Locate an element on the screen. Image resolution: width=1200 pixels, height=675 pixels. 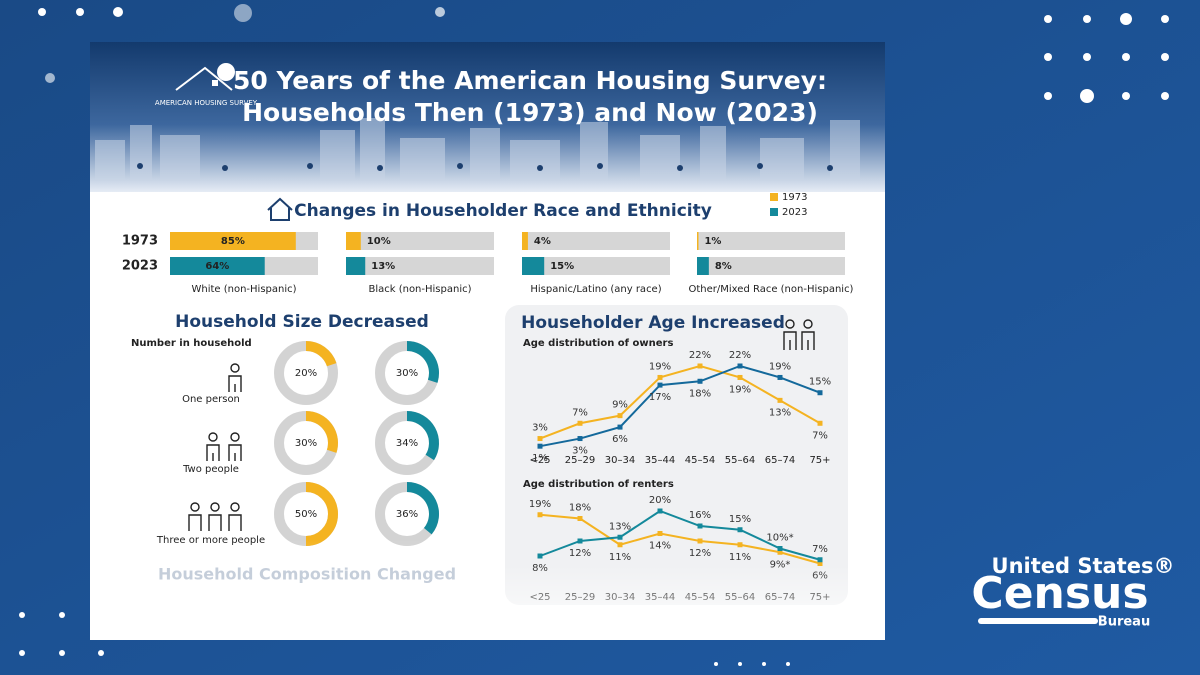
house-icon is located at coordinates (280, 209).